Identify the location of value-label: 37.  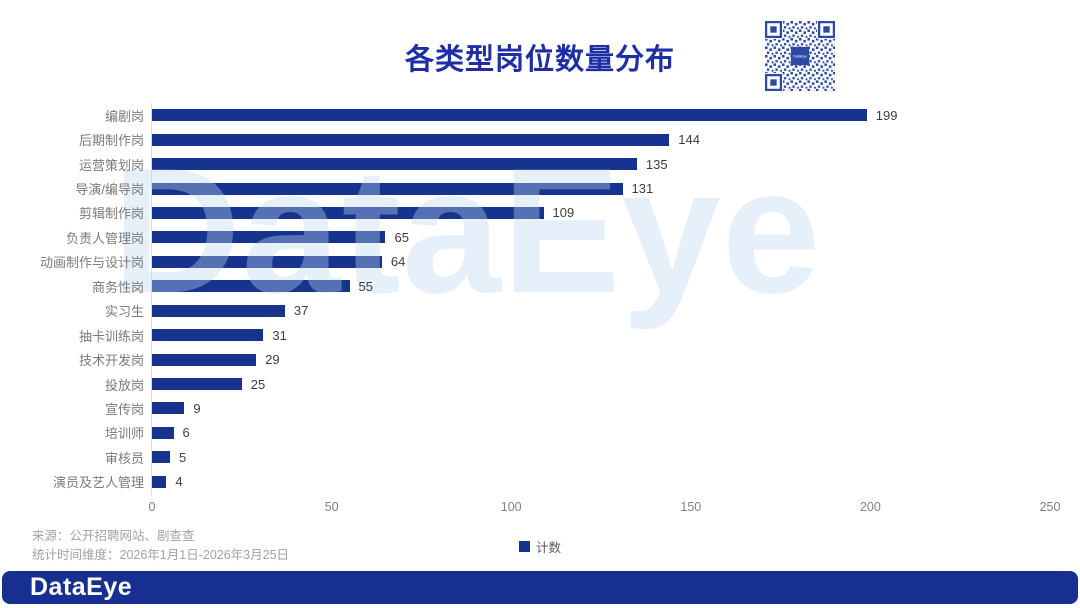
(301, 311).